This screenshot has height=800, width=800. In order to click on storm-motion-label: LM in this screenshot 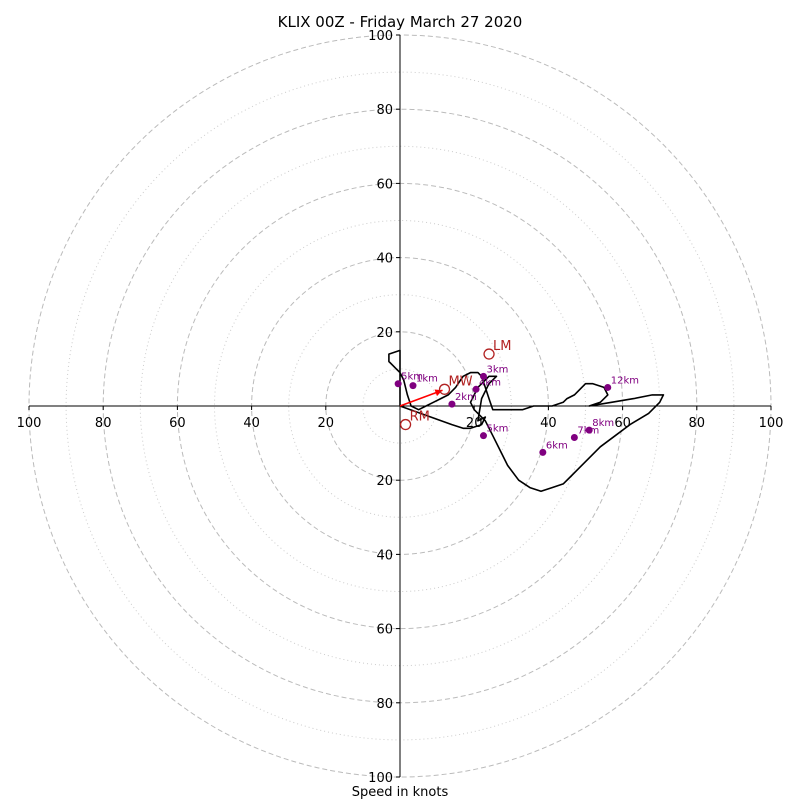, I will do `click(502, 346)`.